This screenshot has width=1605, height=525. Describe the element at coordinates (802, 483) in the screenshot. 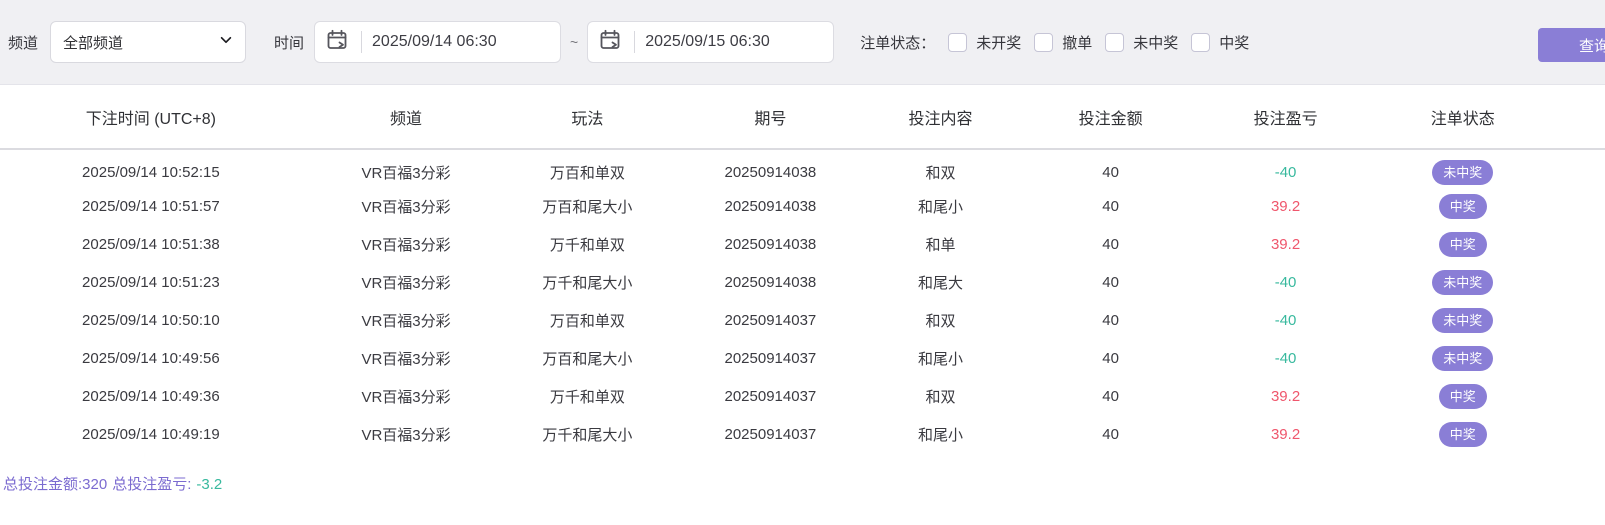

I see `summary-bar: 总投注金额:320 总投注盈亏: -3.2` at that location.